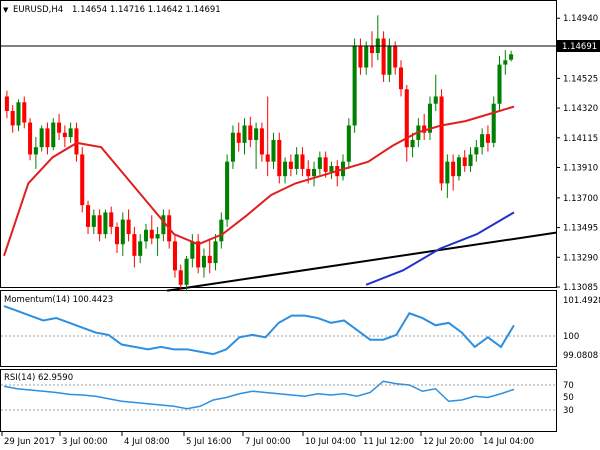 This screenshot has height=450, width=600. What do you see at coordinates (58, 300) in the screenshot?
I see `momentum-title: Momentum(14) 100.4423` at bounding box center [58, 300].